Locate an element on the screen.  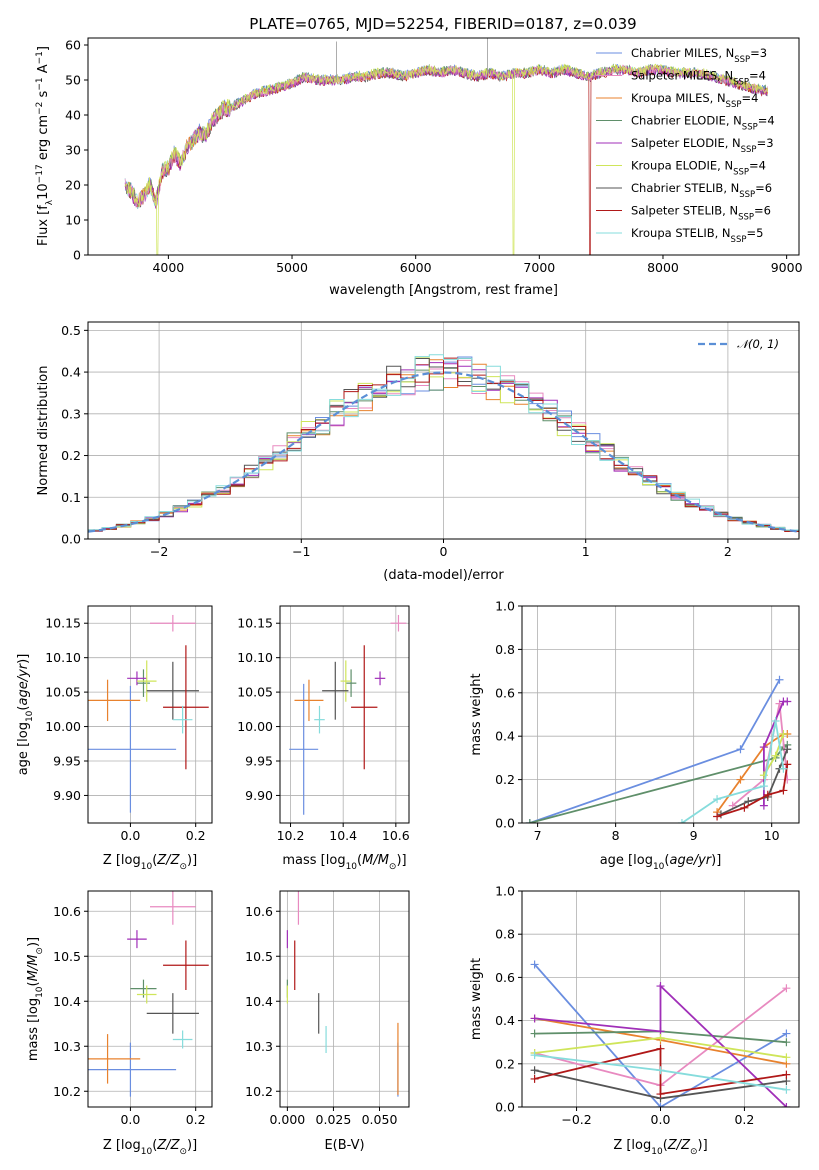
errorbars-mass-vs-Z is located at coordinates (148, 994).